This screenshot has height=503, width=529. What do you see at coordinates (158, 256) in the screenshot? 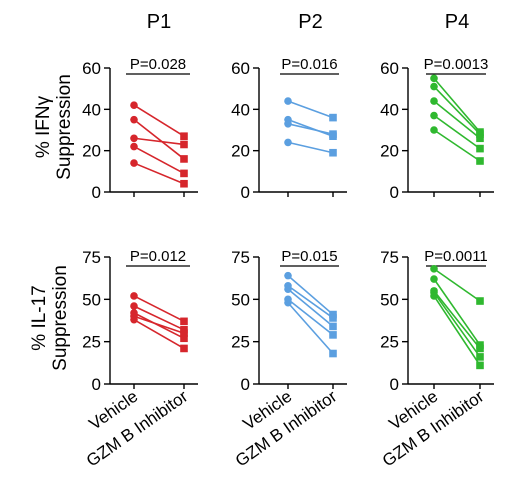
I see `p-value-label: P=0.012` at bounding box center [158, 256].